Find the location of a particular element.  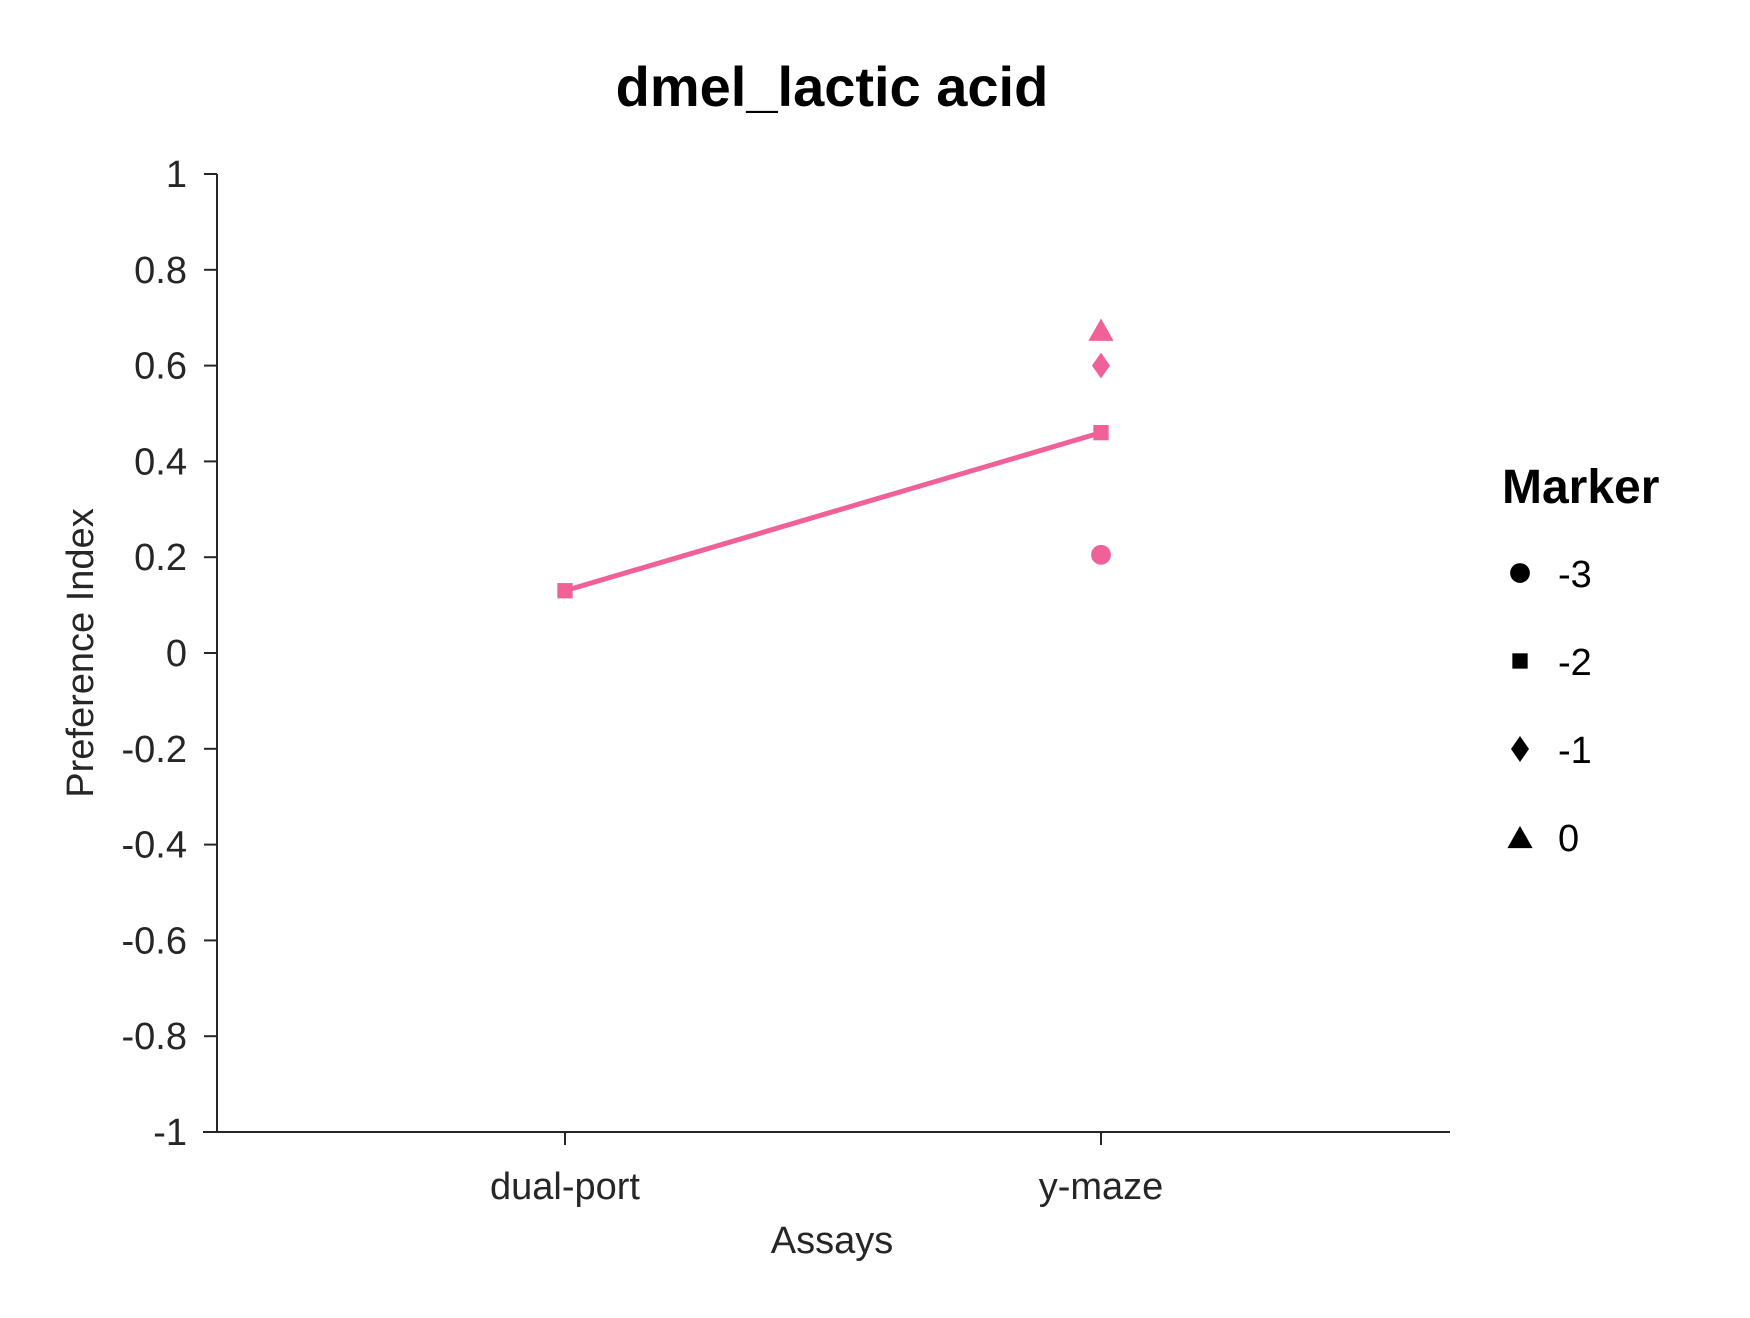

legend-title: Marker is located at coordinates (1580, 487).